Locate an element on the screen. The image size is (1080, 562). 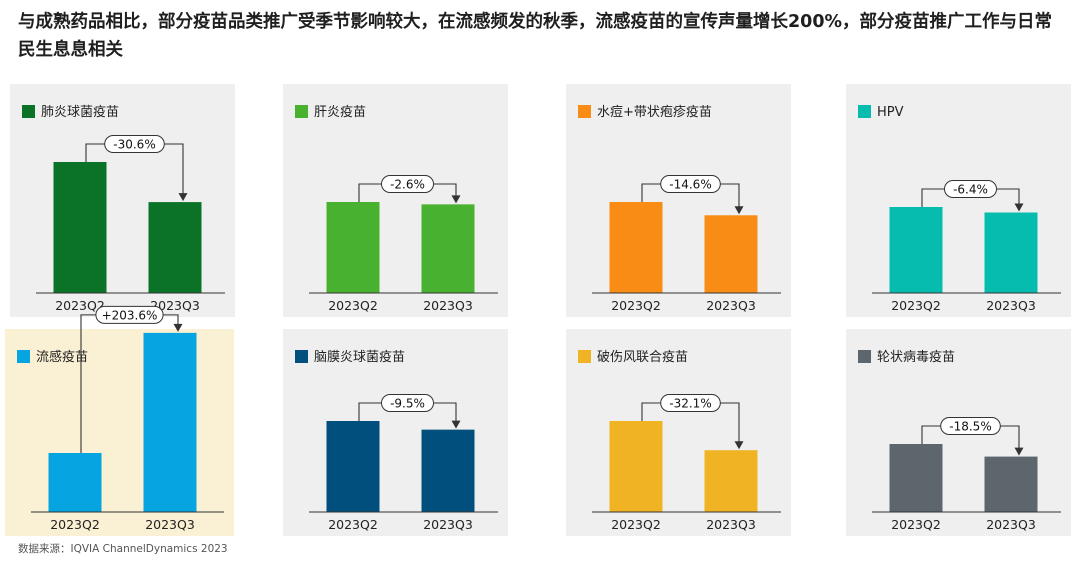
change-label: -14.6% is located at coordinates (690, 185).